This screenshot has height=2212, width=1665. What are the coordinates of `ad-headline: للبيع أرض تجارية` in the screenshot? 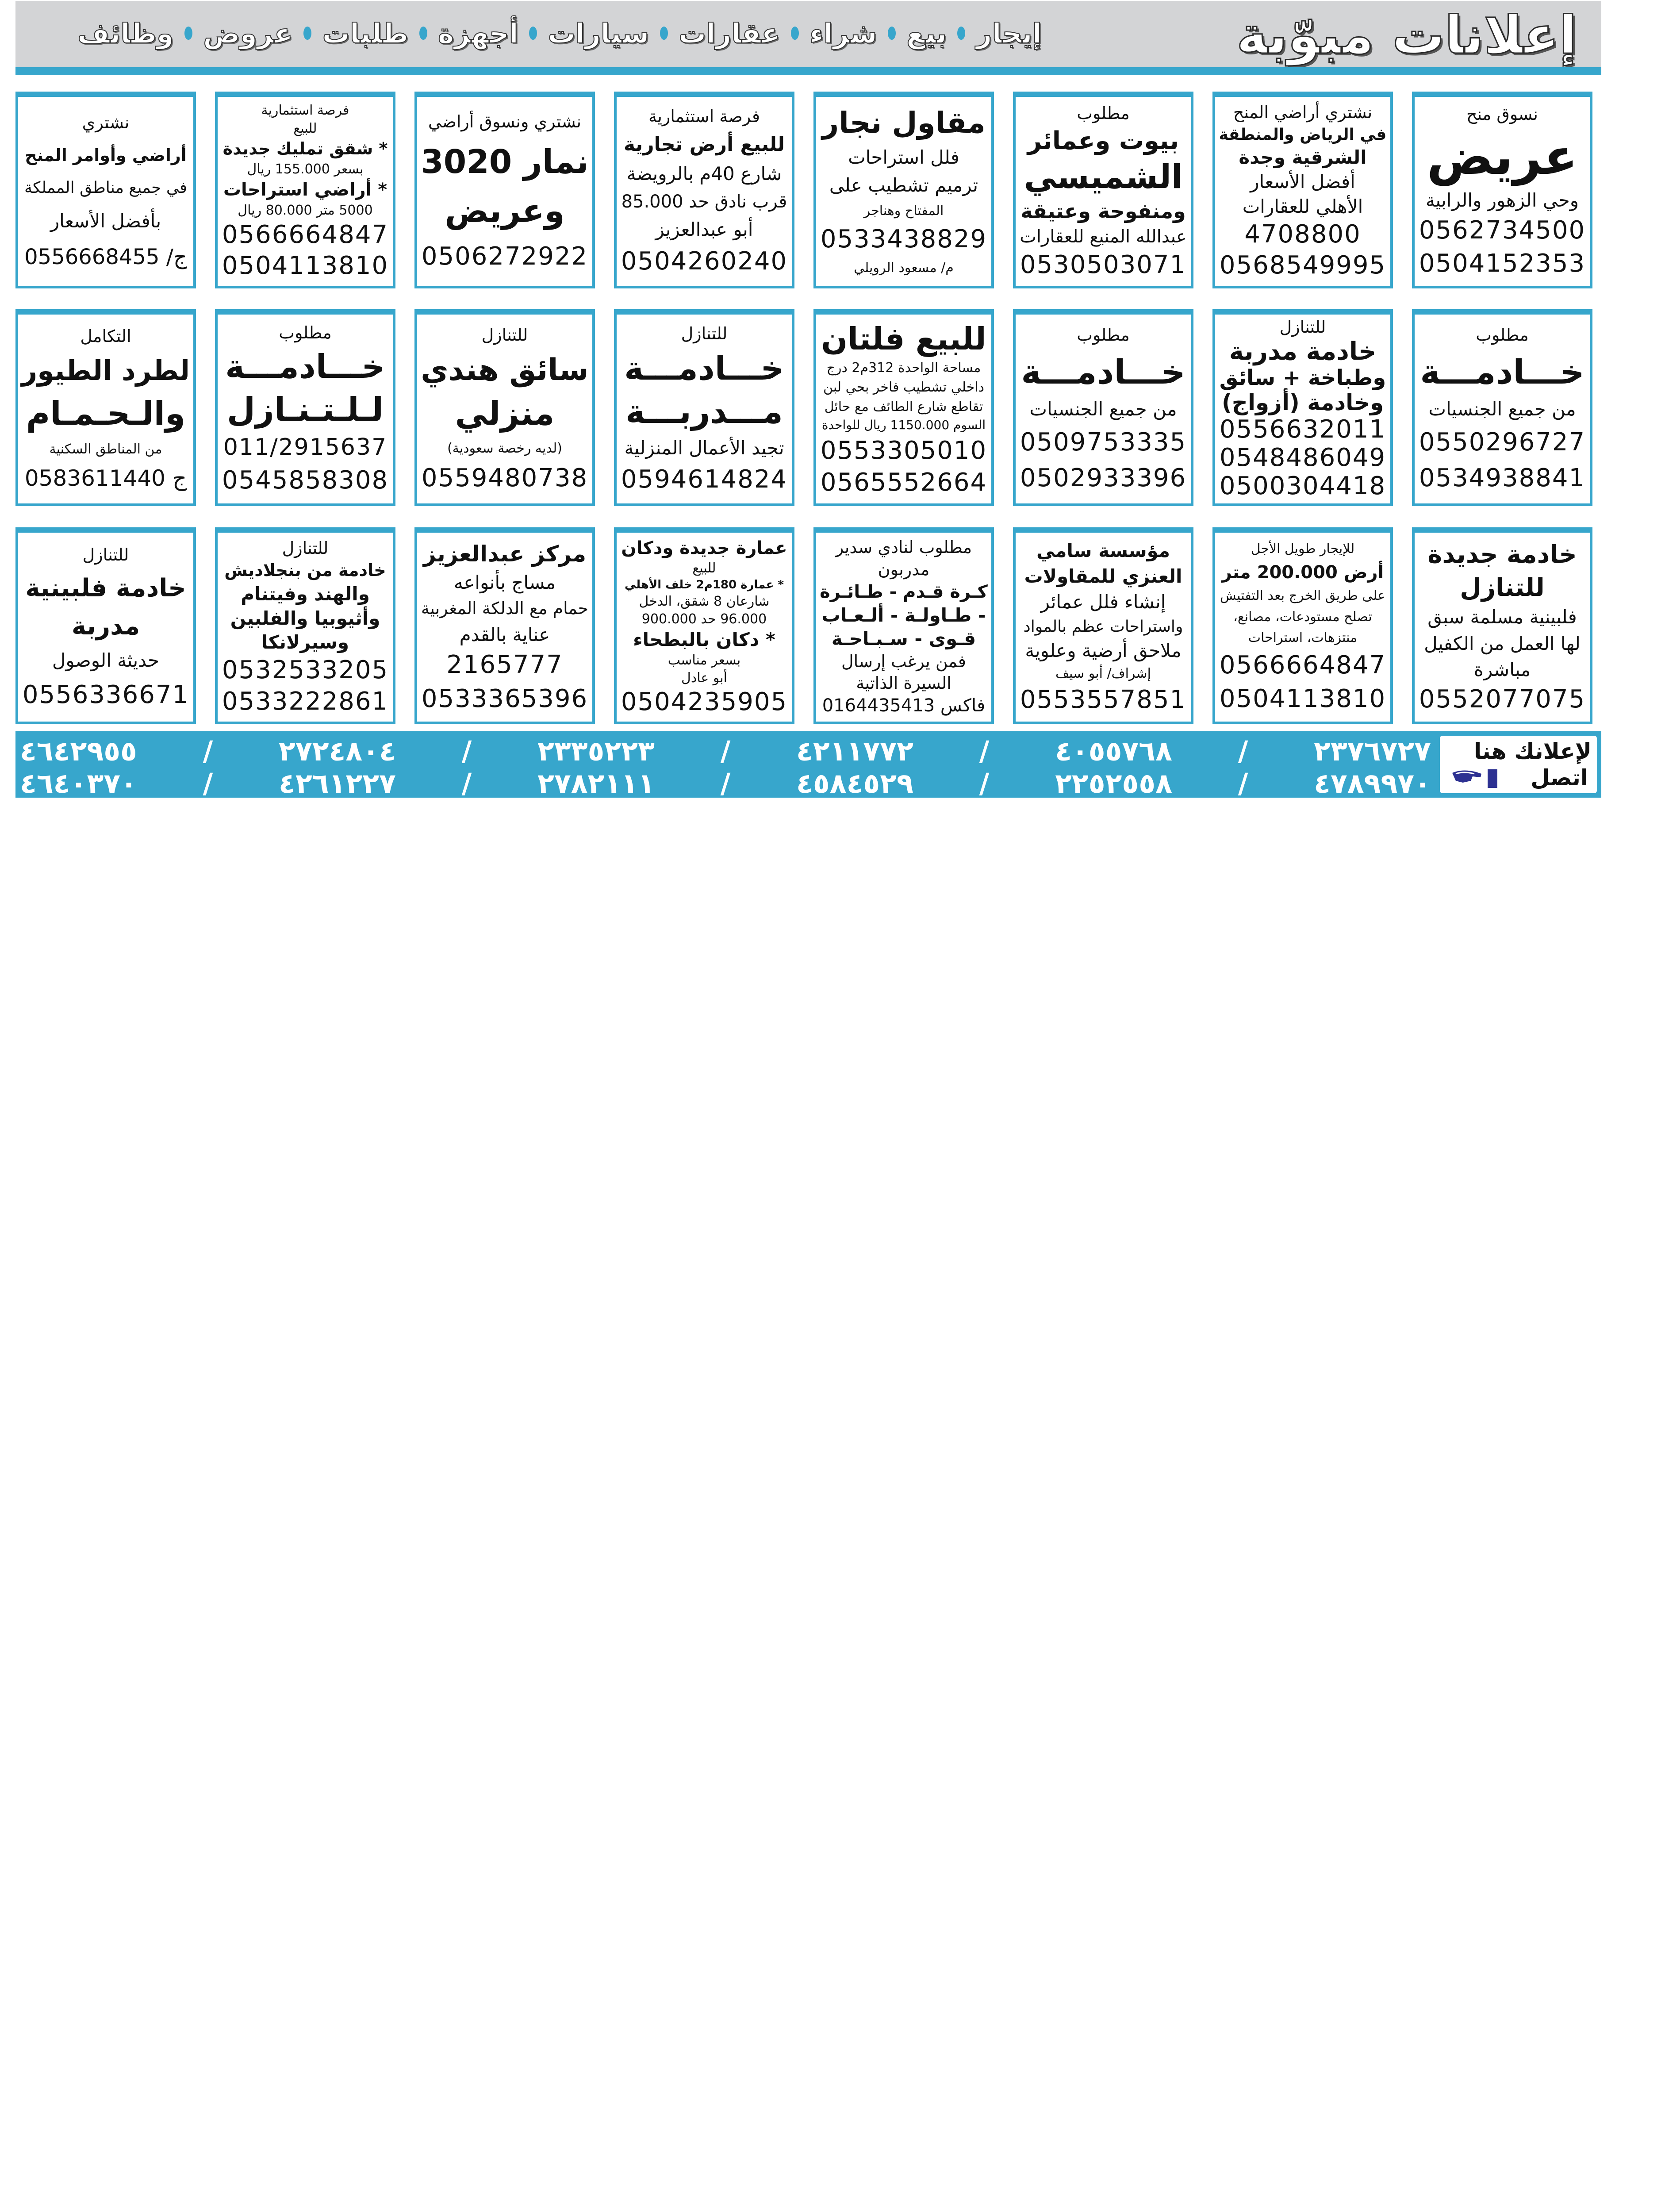 It's located at (704, 145).